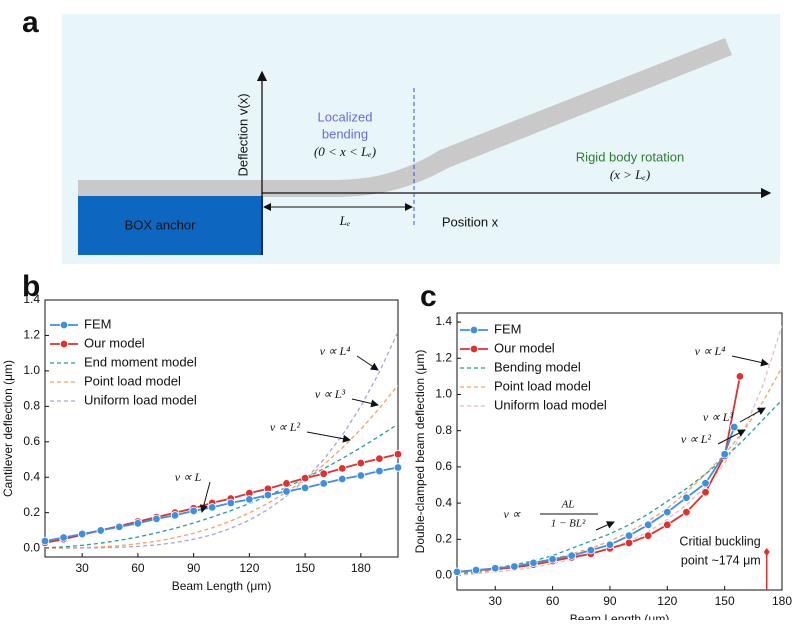 Image resolution: width=806 pixels, height=625 pixels. I want to click on legend-marker, so click(474, 330).